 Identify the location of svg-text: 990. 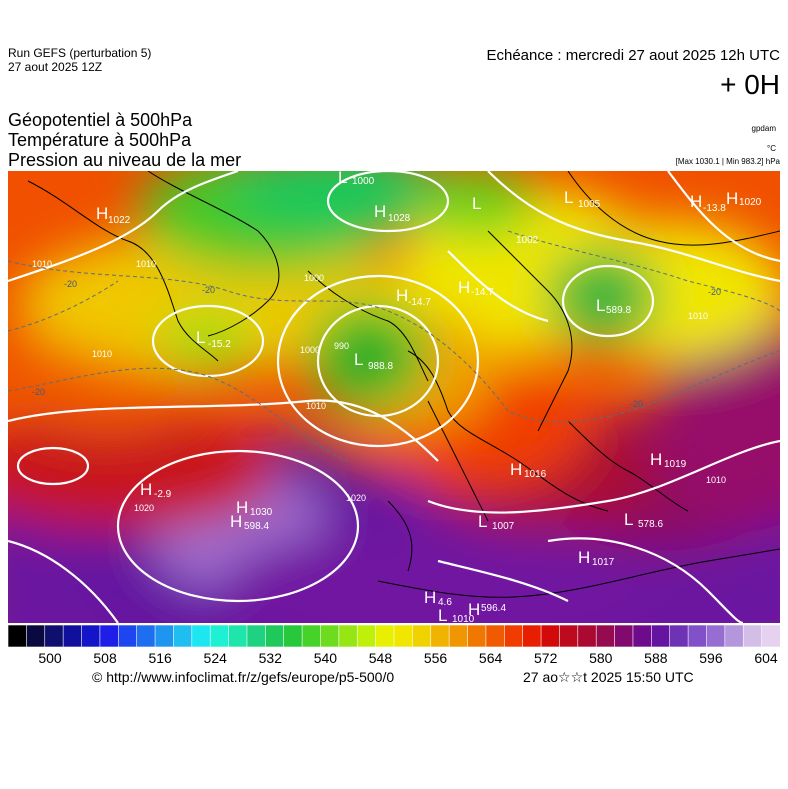
(341, 346).